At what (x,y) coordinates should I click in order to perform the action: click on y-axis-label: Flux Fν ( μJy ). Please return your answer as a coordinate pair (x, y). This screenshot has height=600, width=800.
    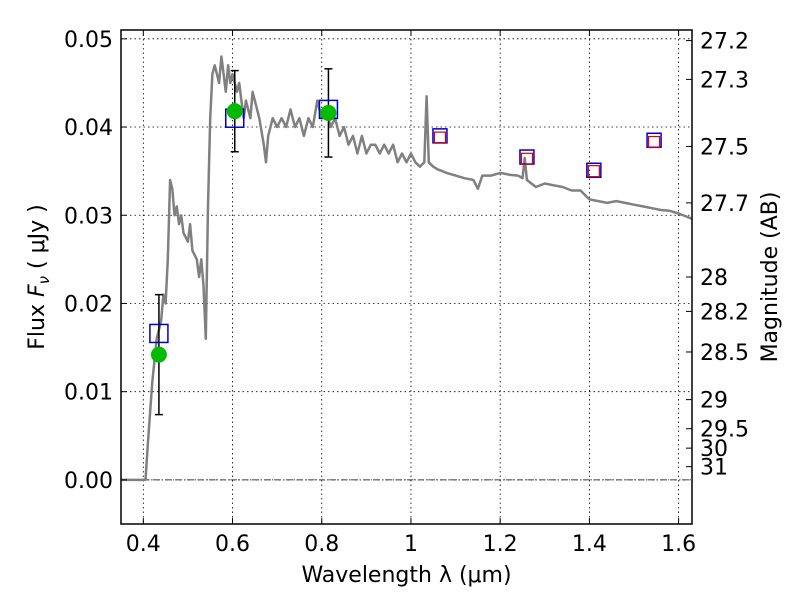
    Looking at the image, I should click on (39, 276).